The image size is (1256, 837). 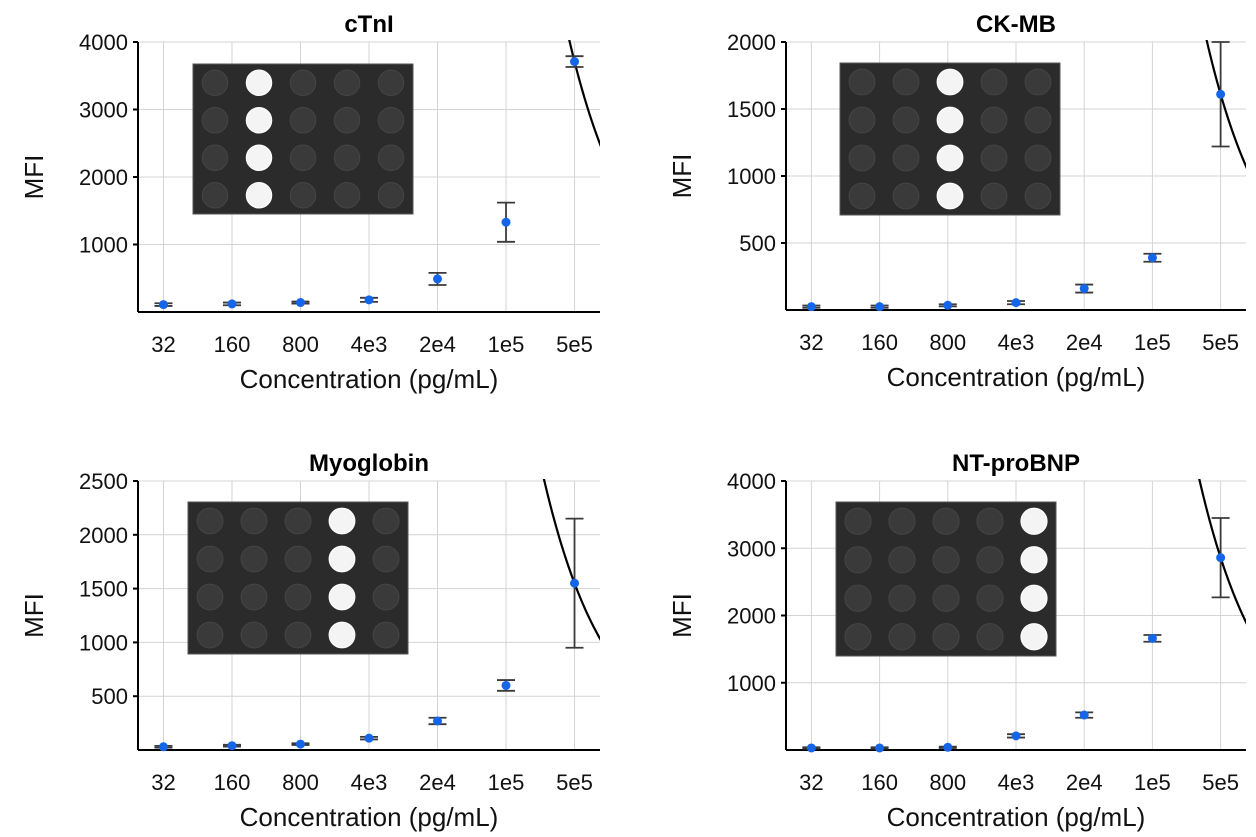 I want to click on y-tick-label: 1500, so click(x=103, y=589).